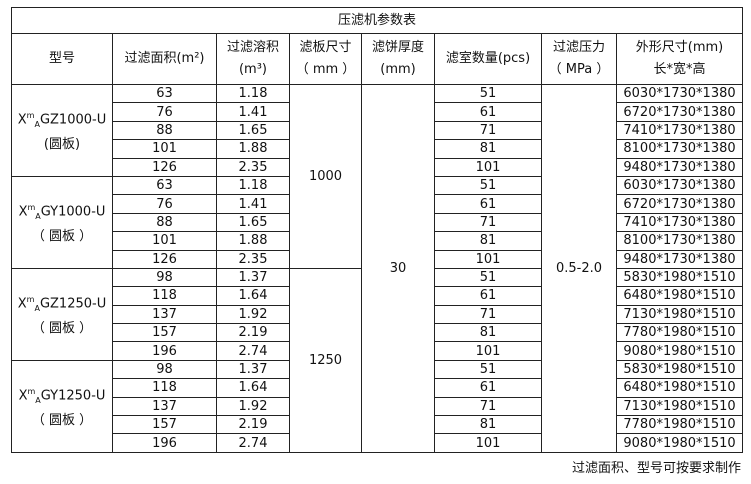 Image resolution: width=751 pixels, height=484 pixels. Describe the element at coordinates (679, 59) in the screenshot. I see `header-dimensions: 外形尺寸(mm) 长*宽*高` at that location.